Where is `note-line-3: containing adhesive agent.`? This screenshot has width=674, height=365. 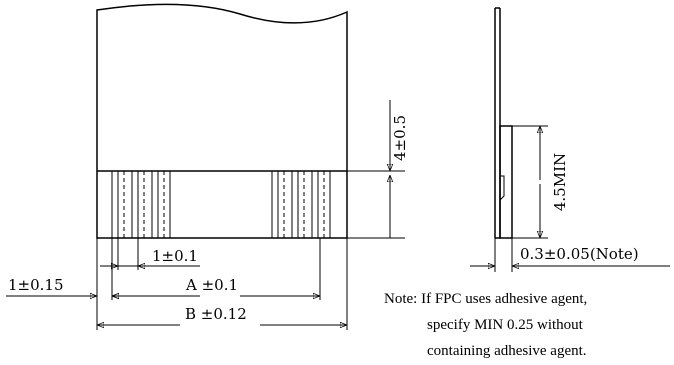
note-line-3: containing adhesive agent. is located at coordinates (507, 351).